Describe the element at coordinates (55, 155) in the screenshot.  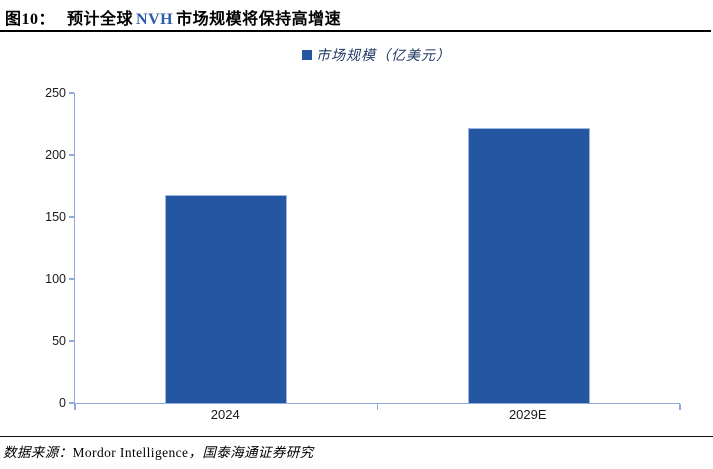
I see `y-axis-tick-label: 200` at that location.